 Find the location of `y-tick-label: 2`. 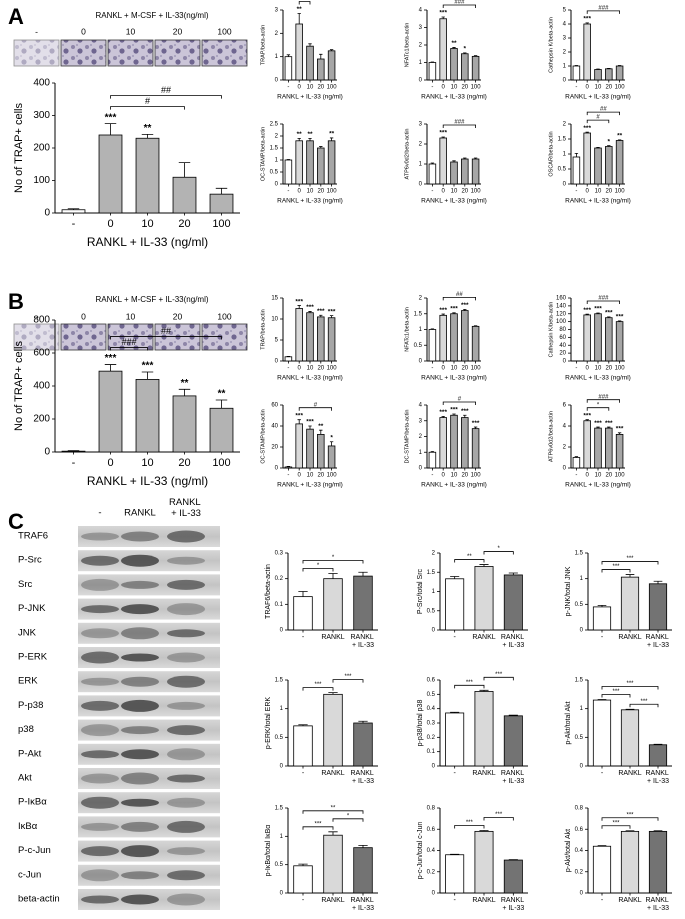

y-tick-label: 2 is located at coordinates (421, 437).